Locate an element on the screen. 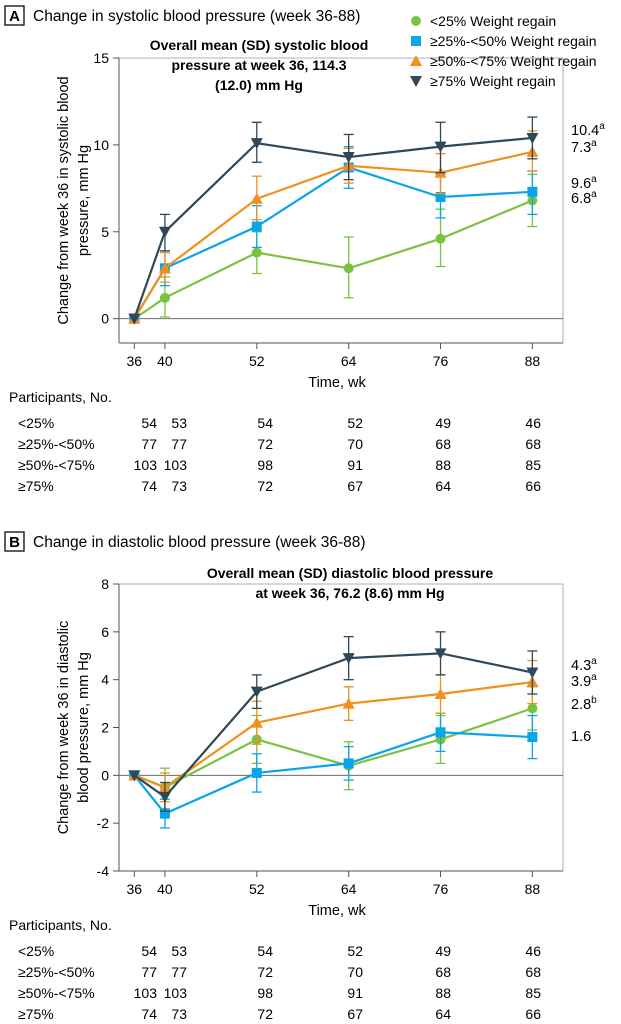  end-value-label: 2.8b is located at coordinates (584, 704).